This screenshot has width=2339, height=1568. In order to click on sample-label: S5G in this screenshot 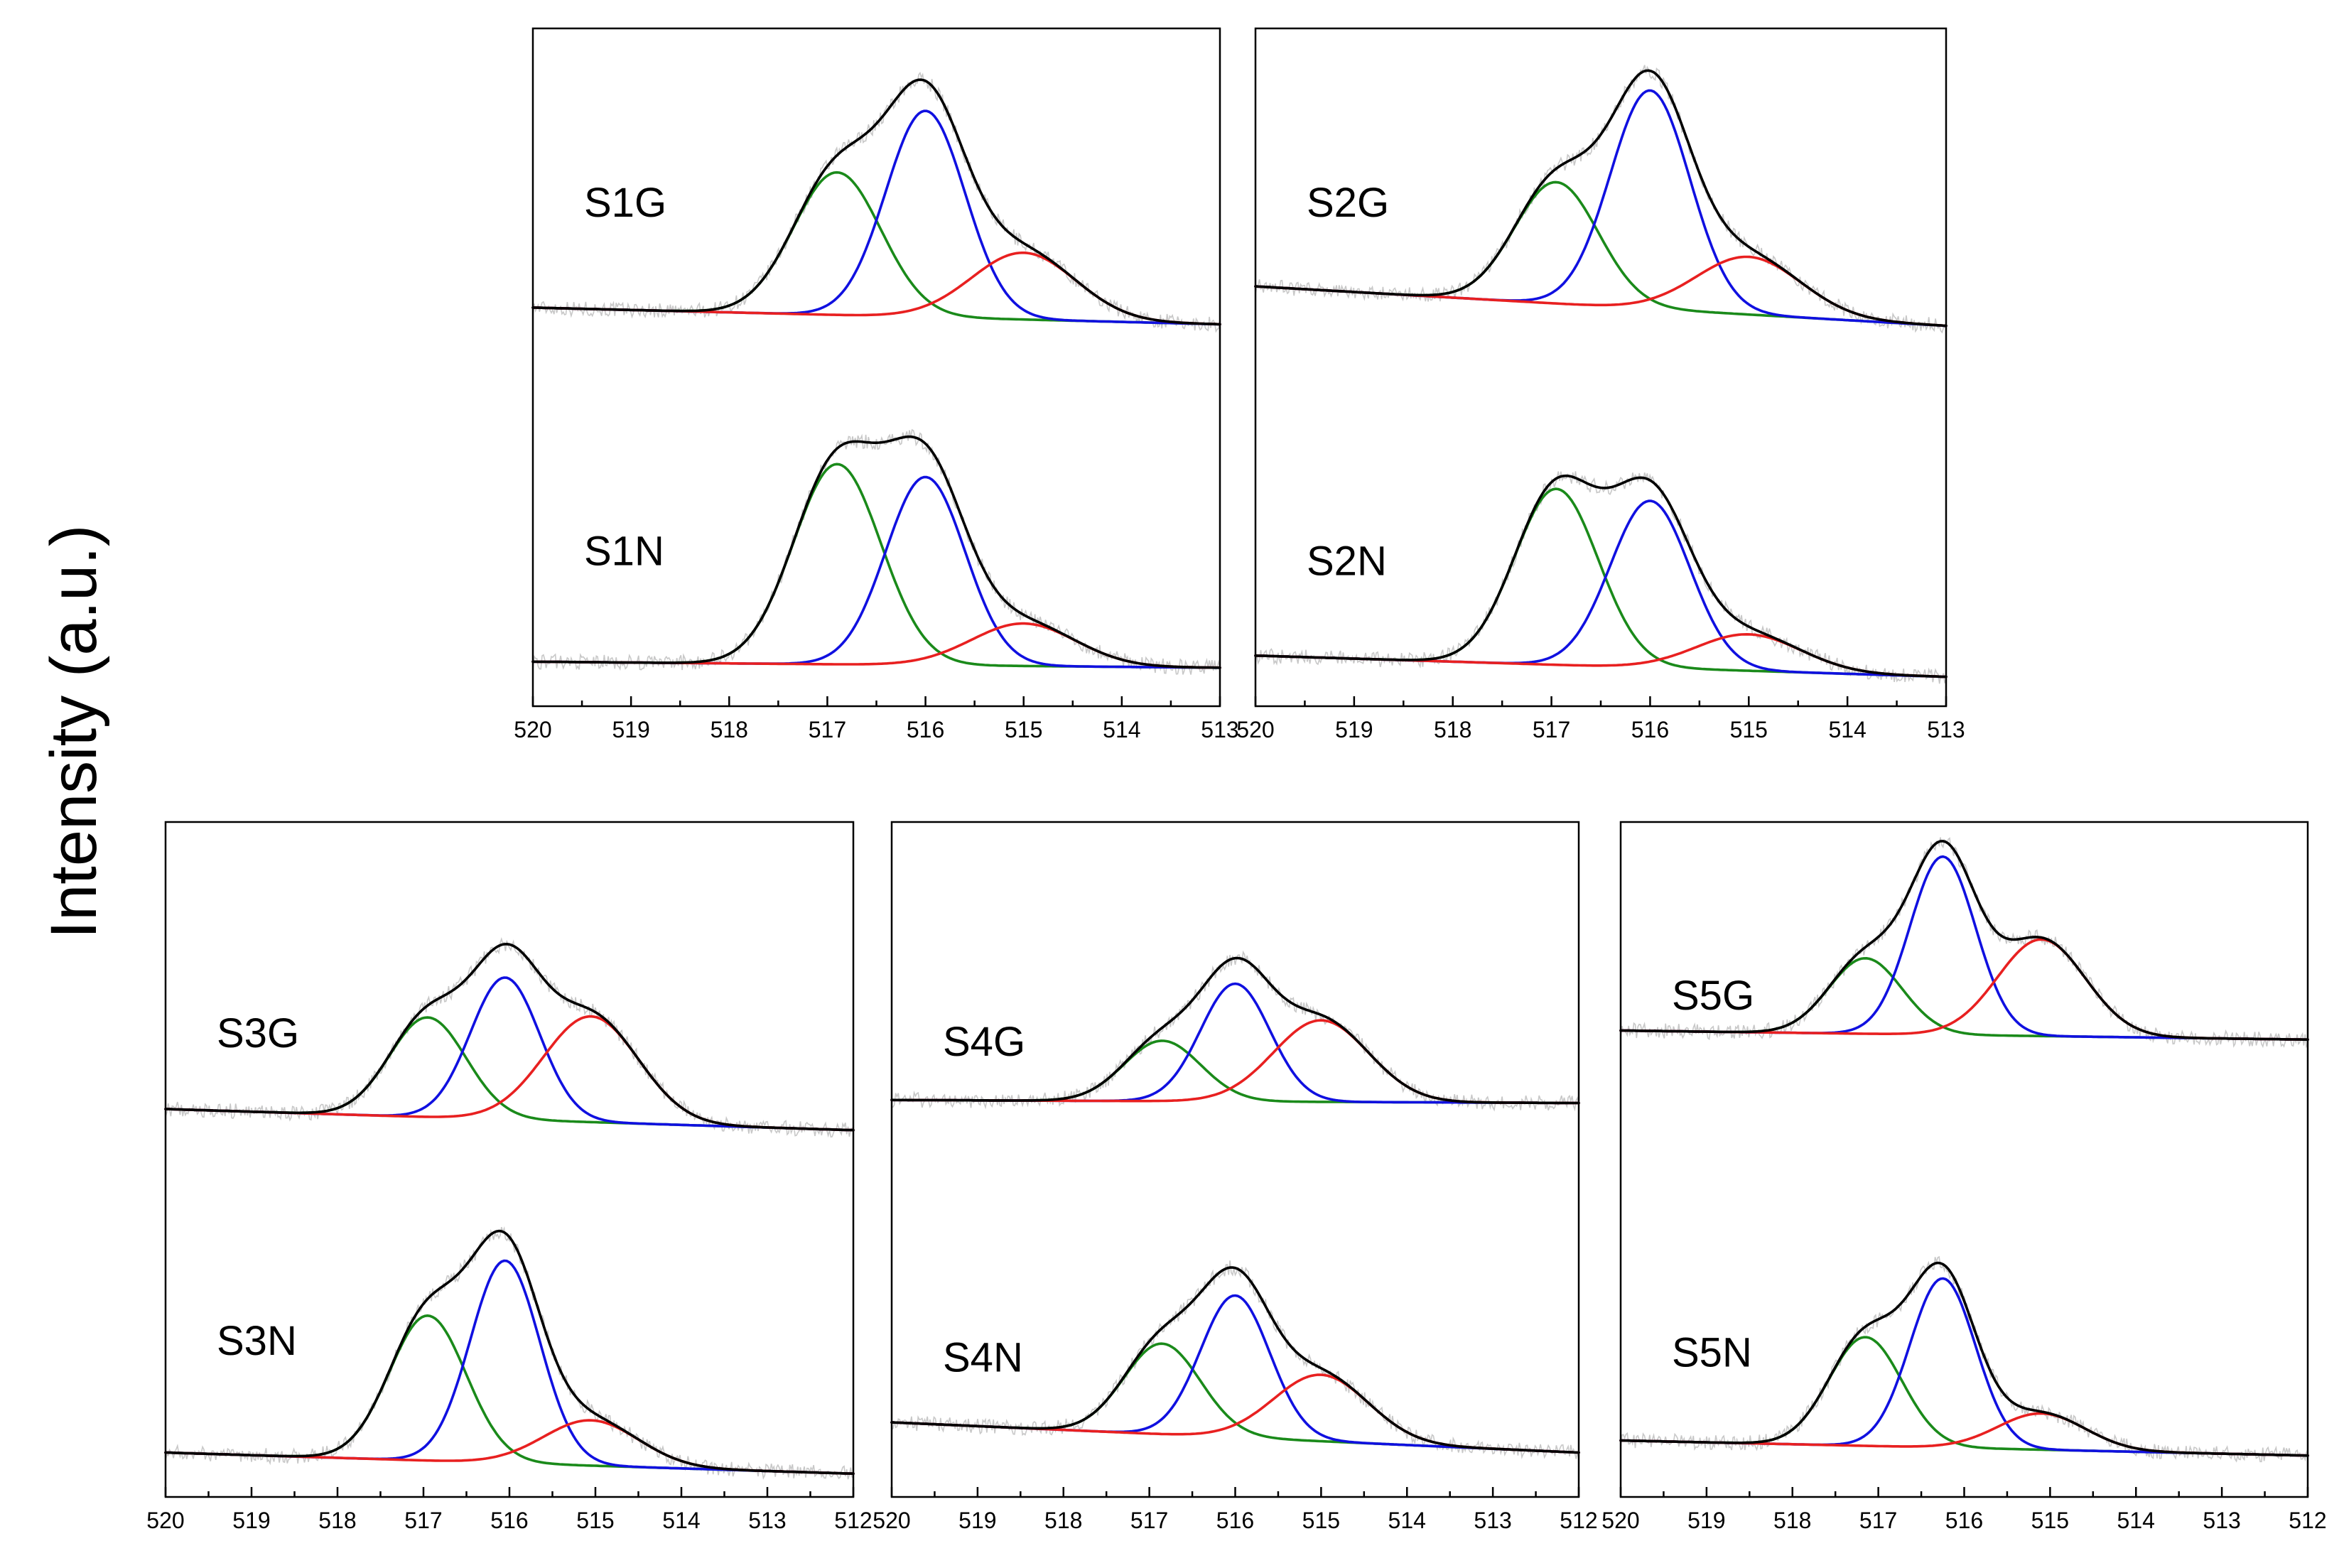, I will do `click(1713, 996)`.